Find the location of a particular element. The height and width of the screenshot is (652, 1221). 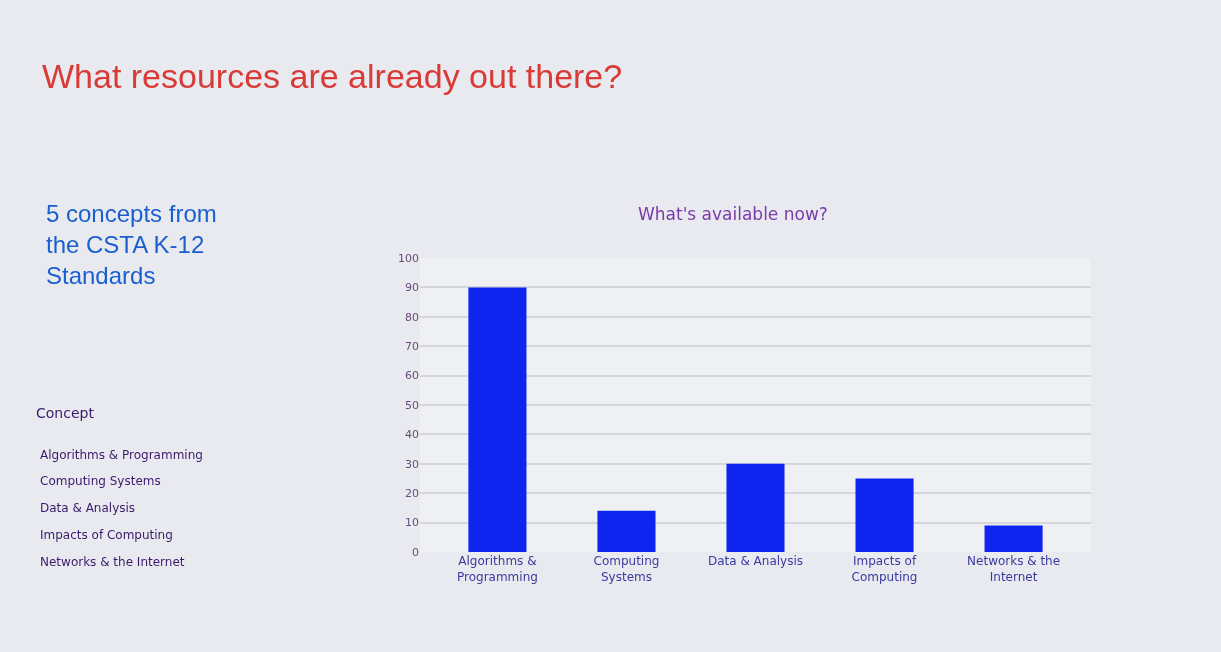

chart-title: What resources are already out there? is located at coordinates (332, 76).